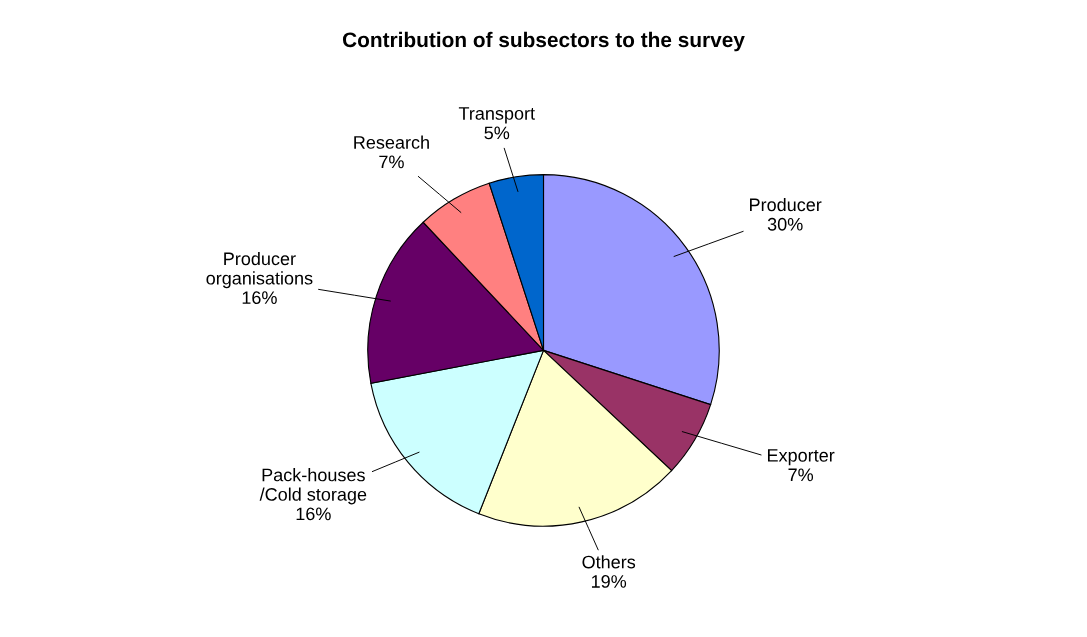 The width and height of the screenshot is (1087, 637). Describe the element at coordinates (391, 142) in the screenshot. I see `slice-label: Research` at that location.